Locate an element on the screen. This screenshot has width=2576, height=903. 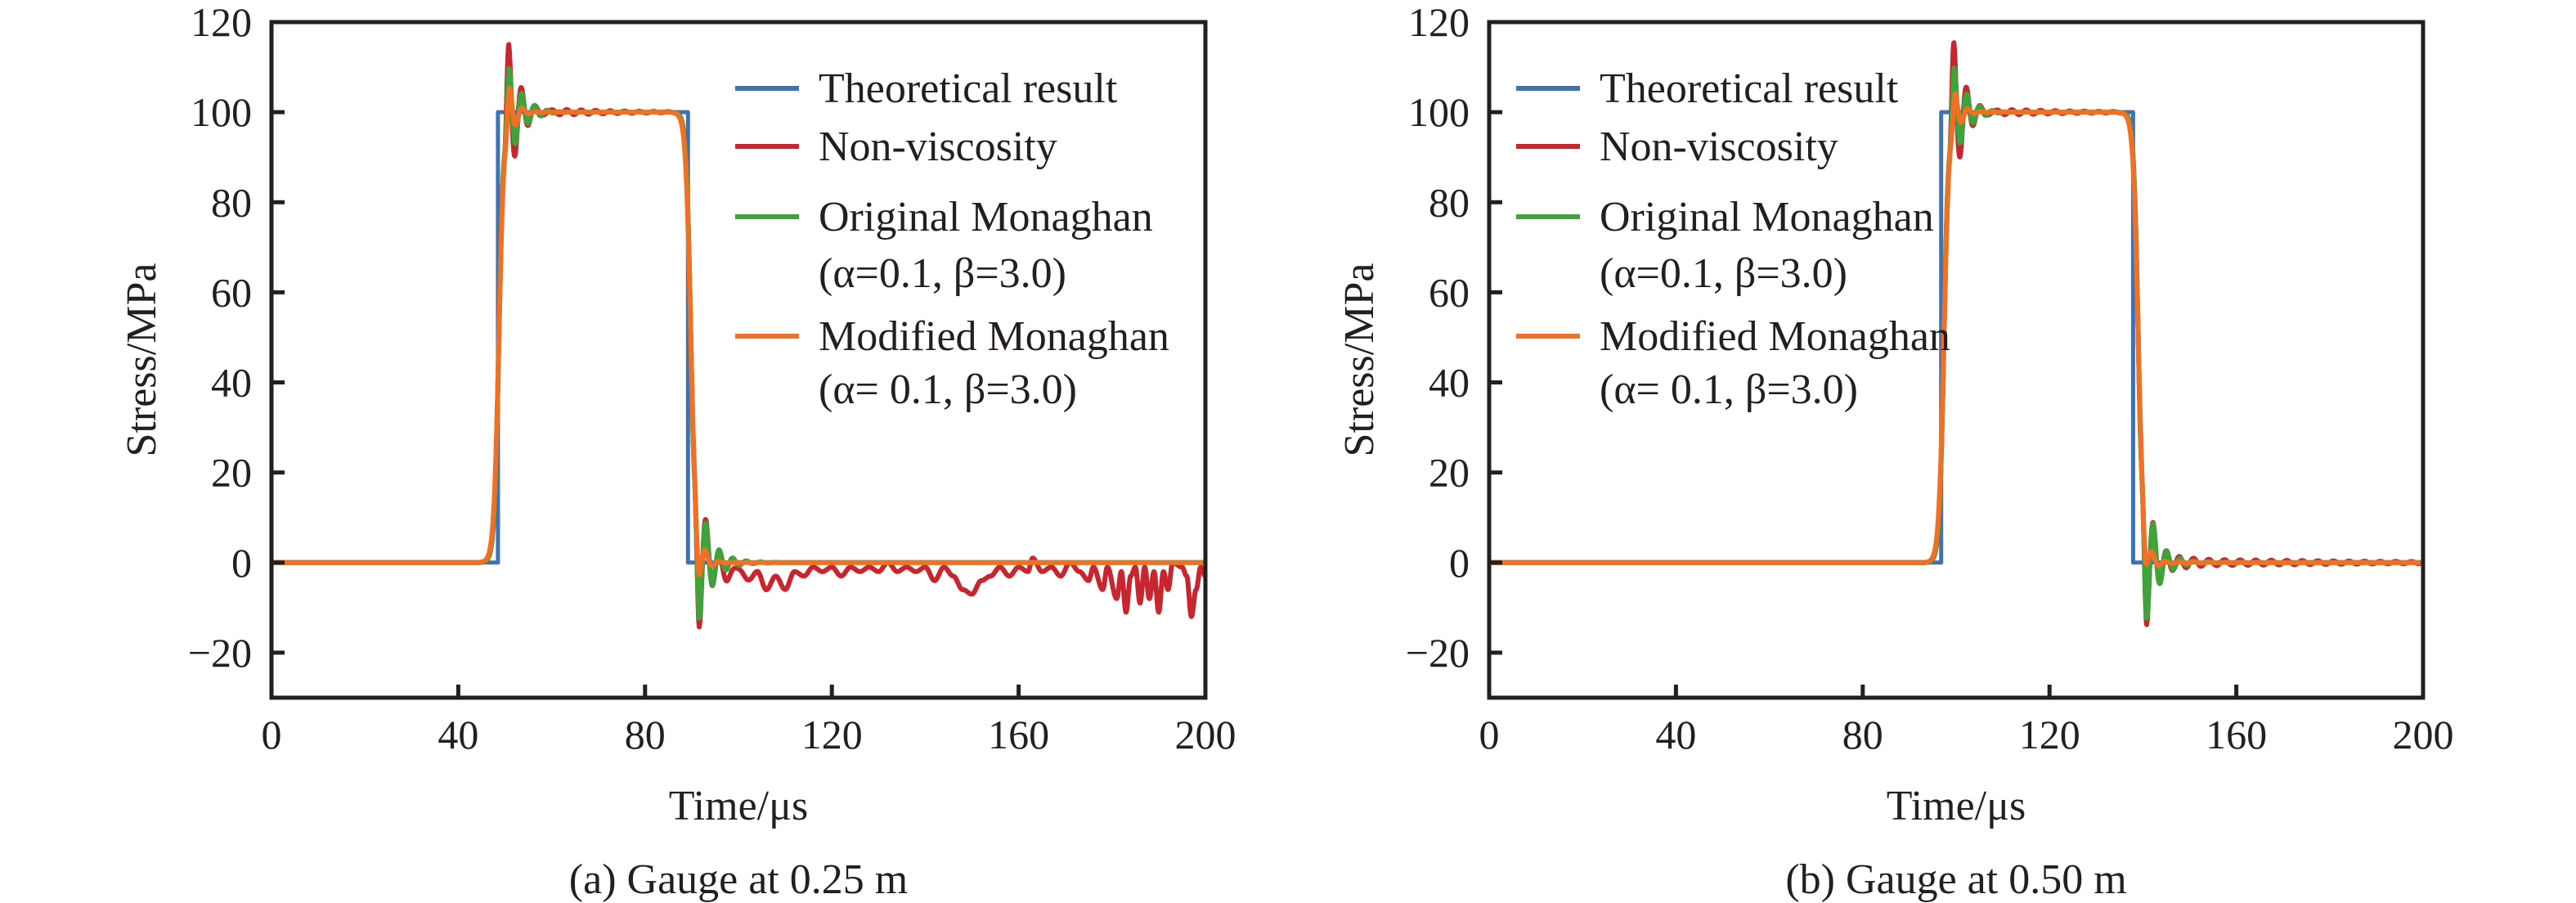
caption: (b) Gauge at 0.50 m is located at coordinates (1955, 879).